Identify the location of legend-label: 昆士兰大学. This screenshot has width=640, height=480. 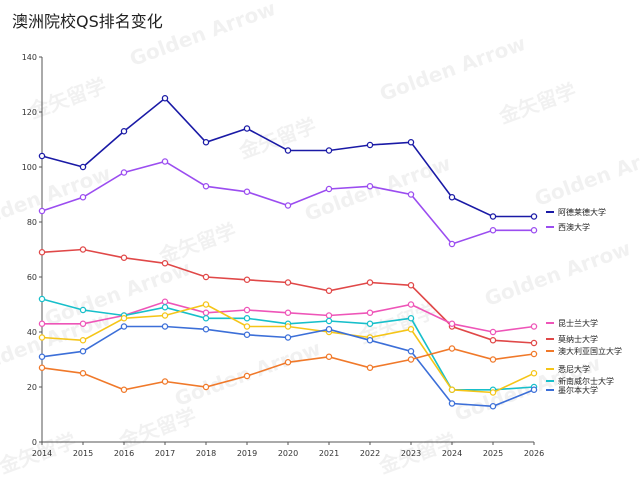
(578, 323).